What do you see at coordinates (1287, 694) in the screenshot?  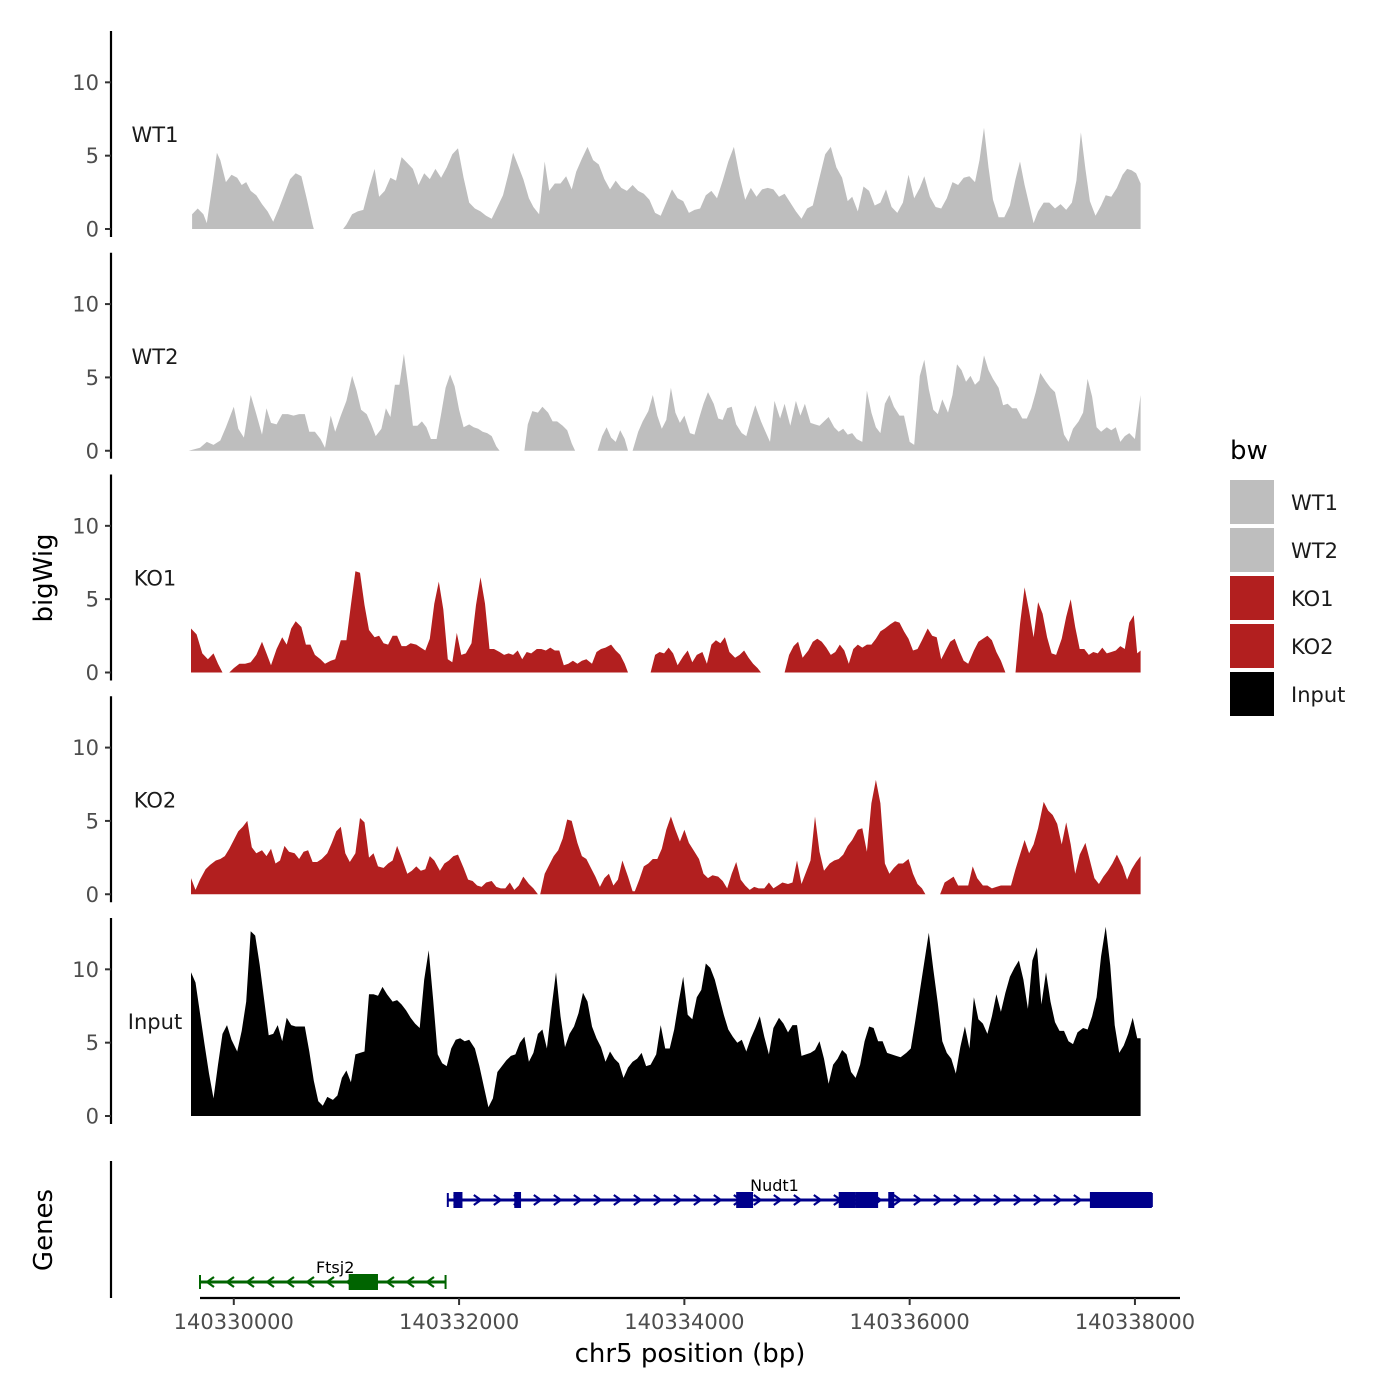 I see `legend-entry-input: Input` at bounding box center [1287, 694].